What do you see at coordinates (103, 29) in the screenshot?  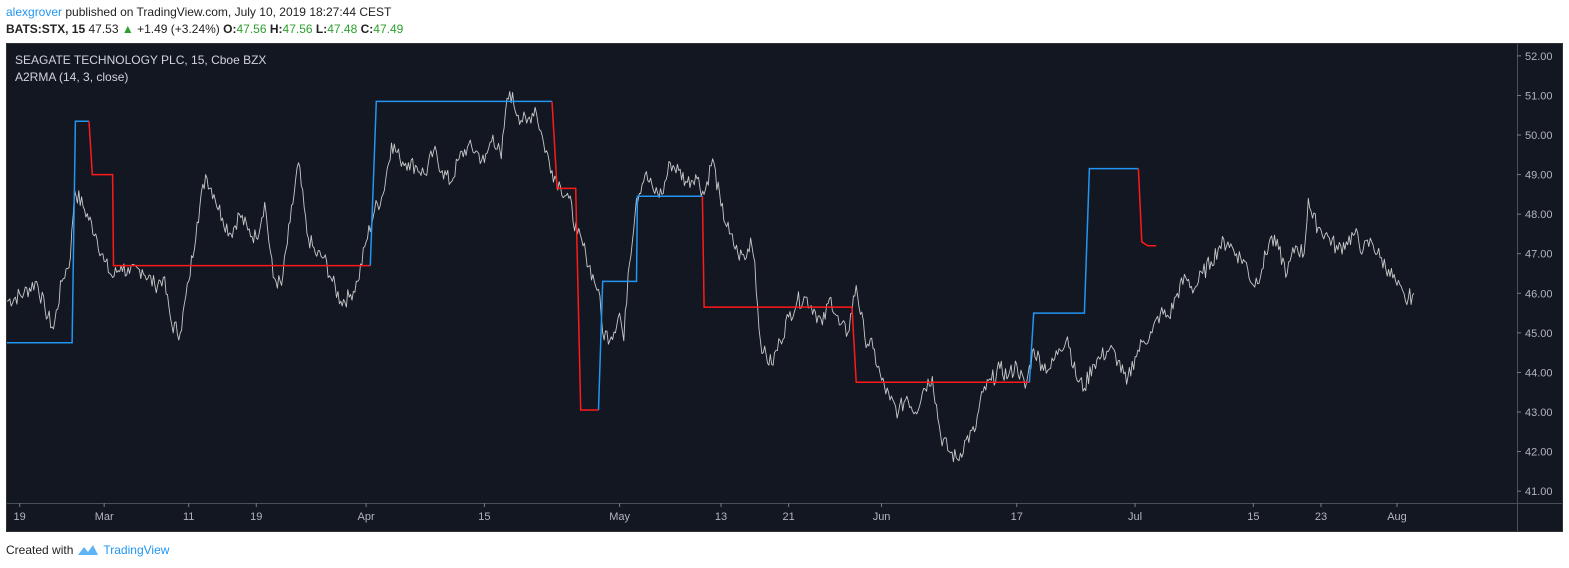 I see `last-price: 47.53` at bounding box center [103, 29].